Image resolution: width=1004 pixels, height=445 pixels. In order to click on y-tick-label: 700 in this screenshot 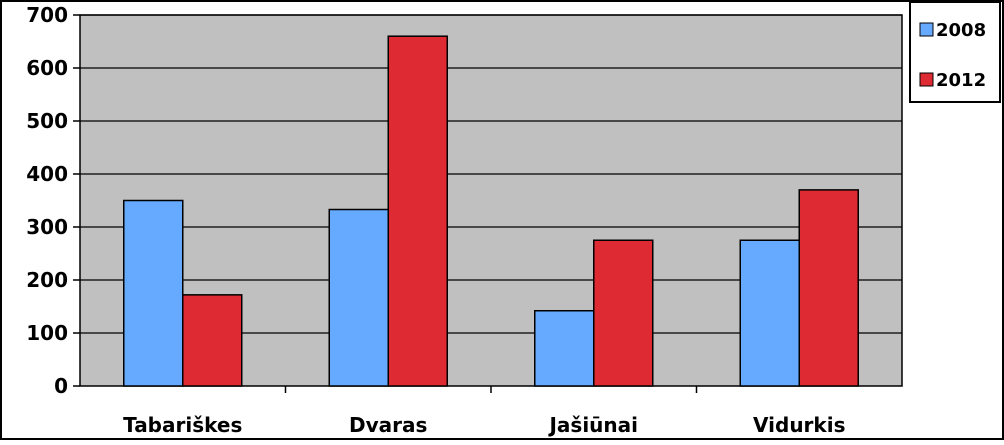, I will do `click(47, 15)`.